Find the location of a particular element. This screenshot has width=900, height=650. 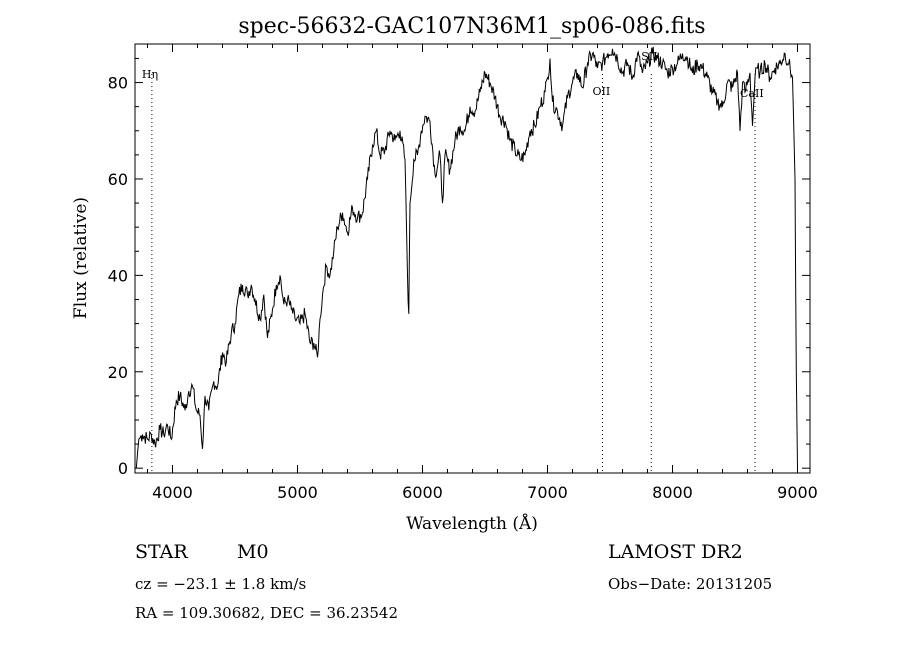

survey-name: LAMOST DR2 is located at coordinates (675, 552).